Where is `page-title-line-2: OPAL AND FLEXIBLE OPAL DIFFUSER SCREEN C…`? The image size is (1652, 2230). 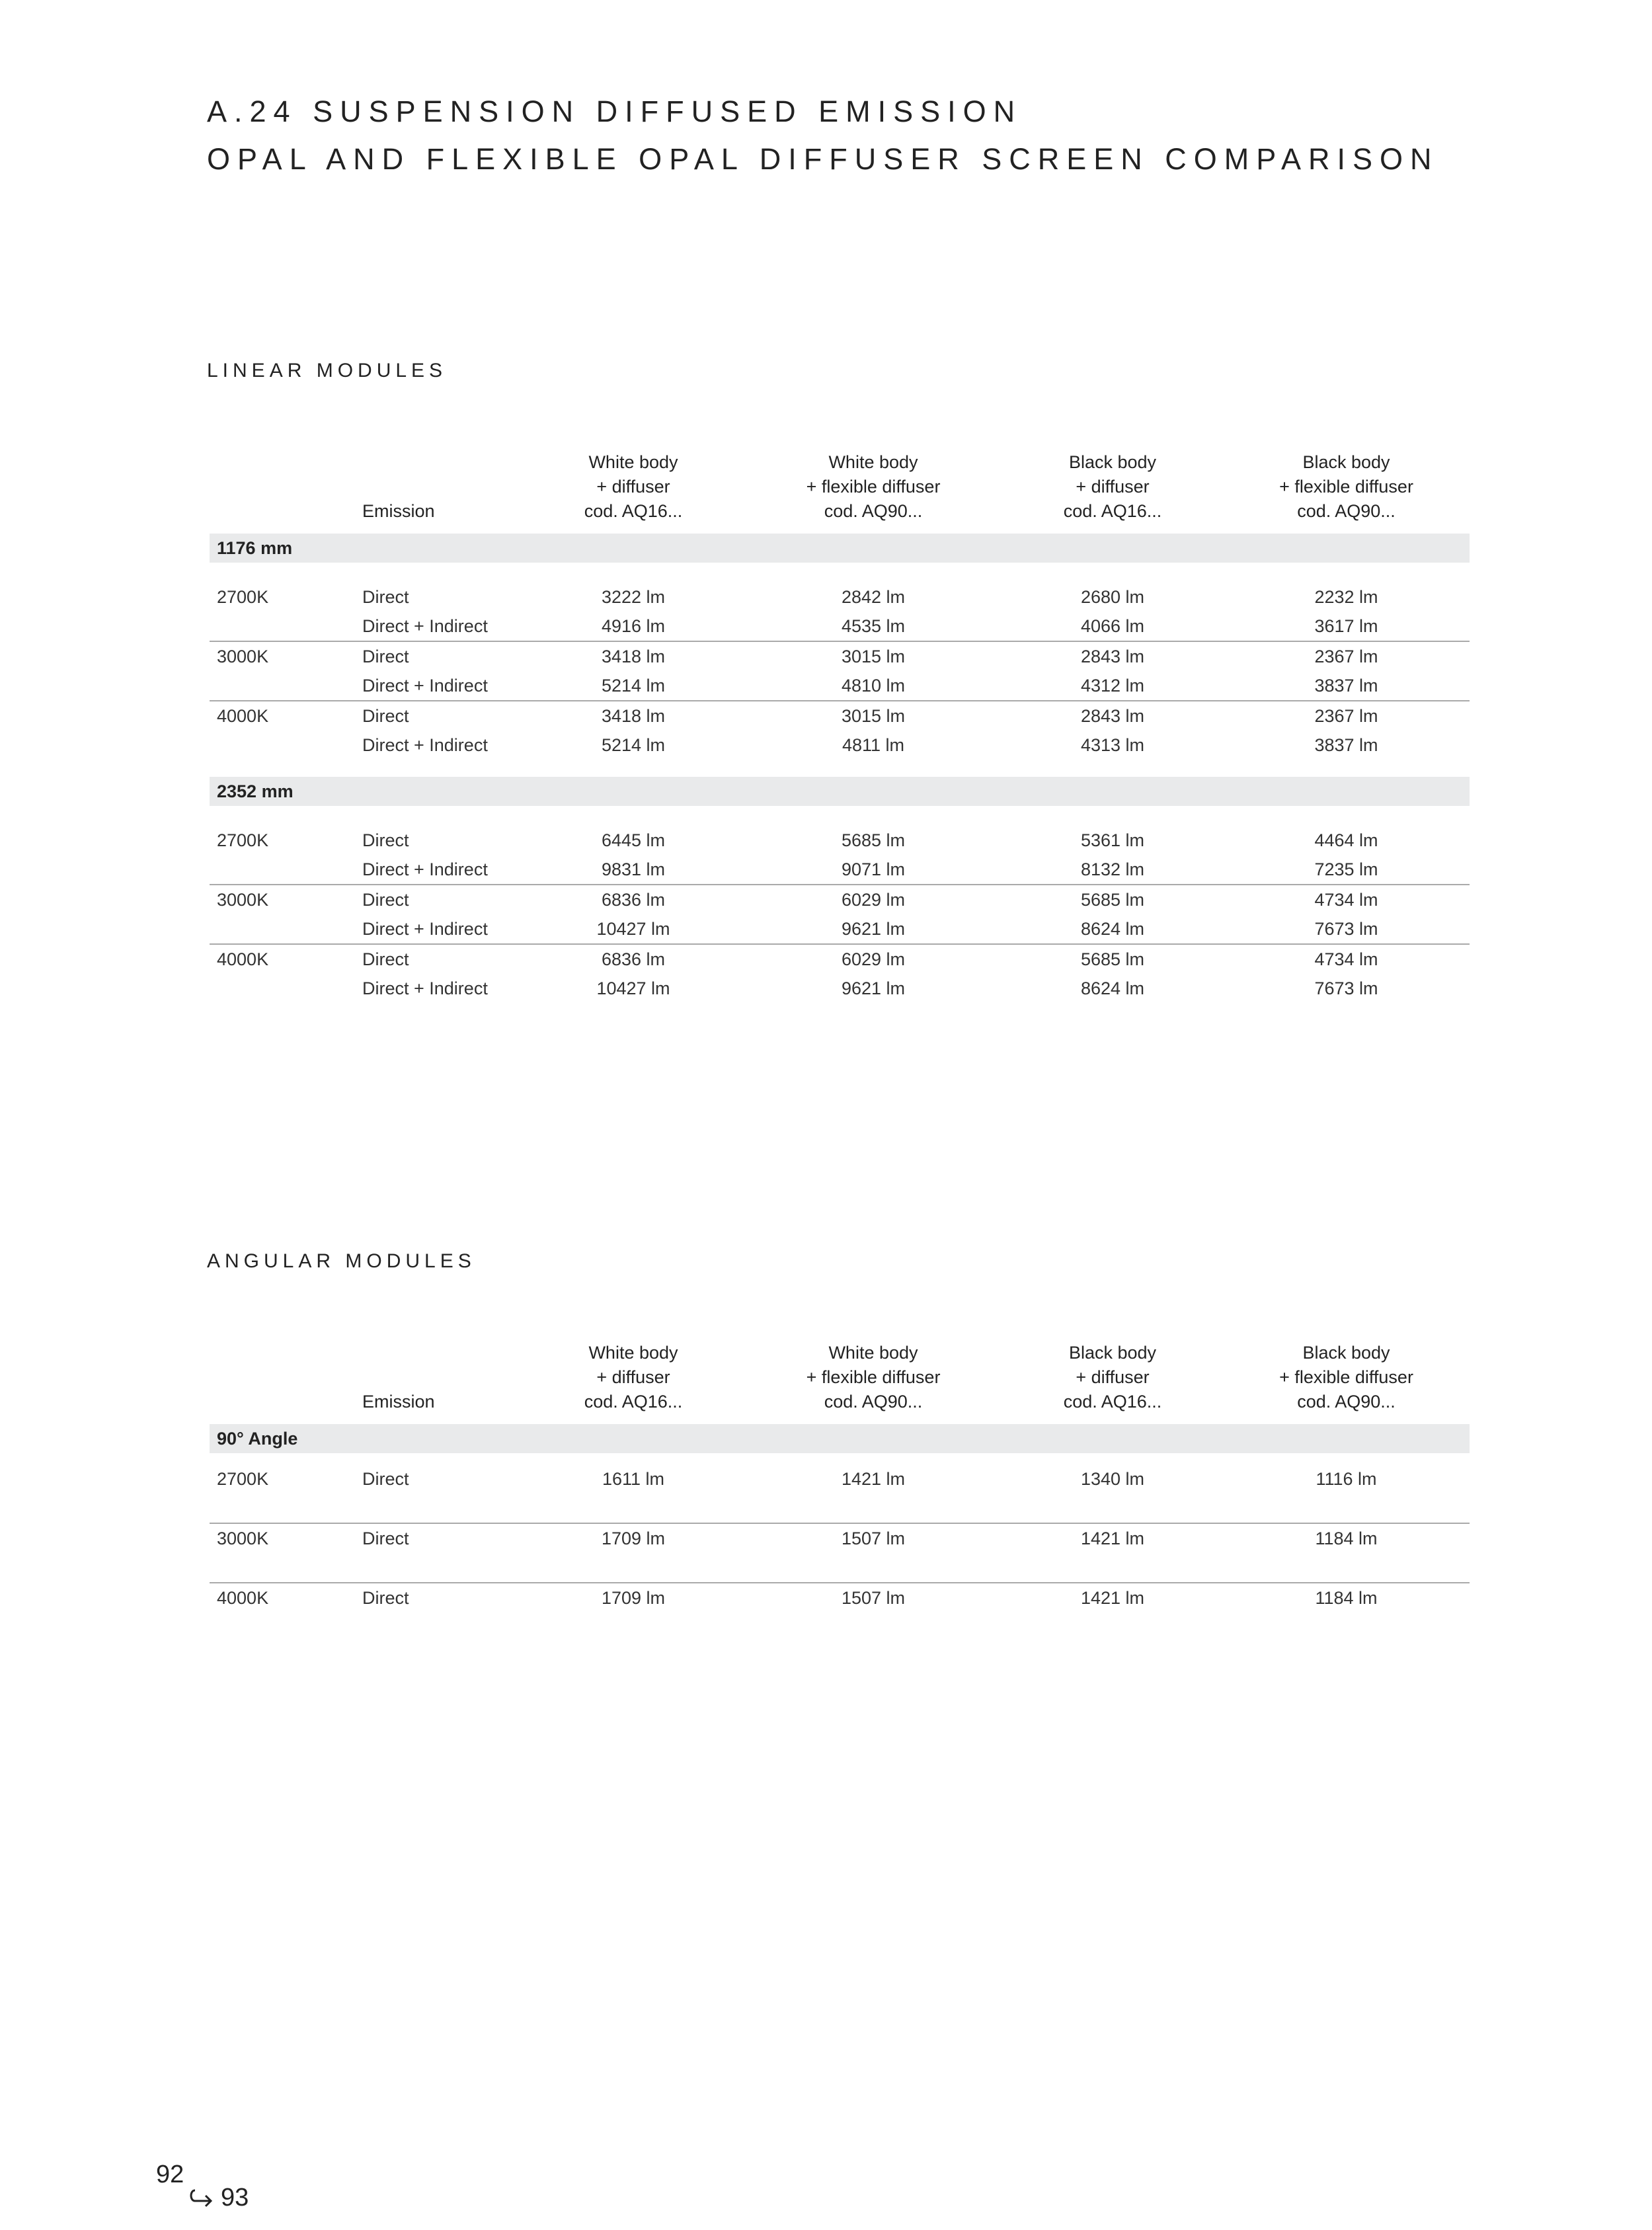 page-title-line-2: OPAL AND FLEXIBLE OPAL DIFFUSER SCREEN C… is located at coordinates (823, 159).